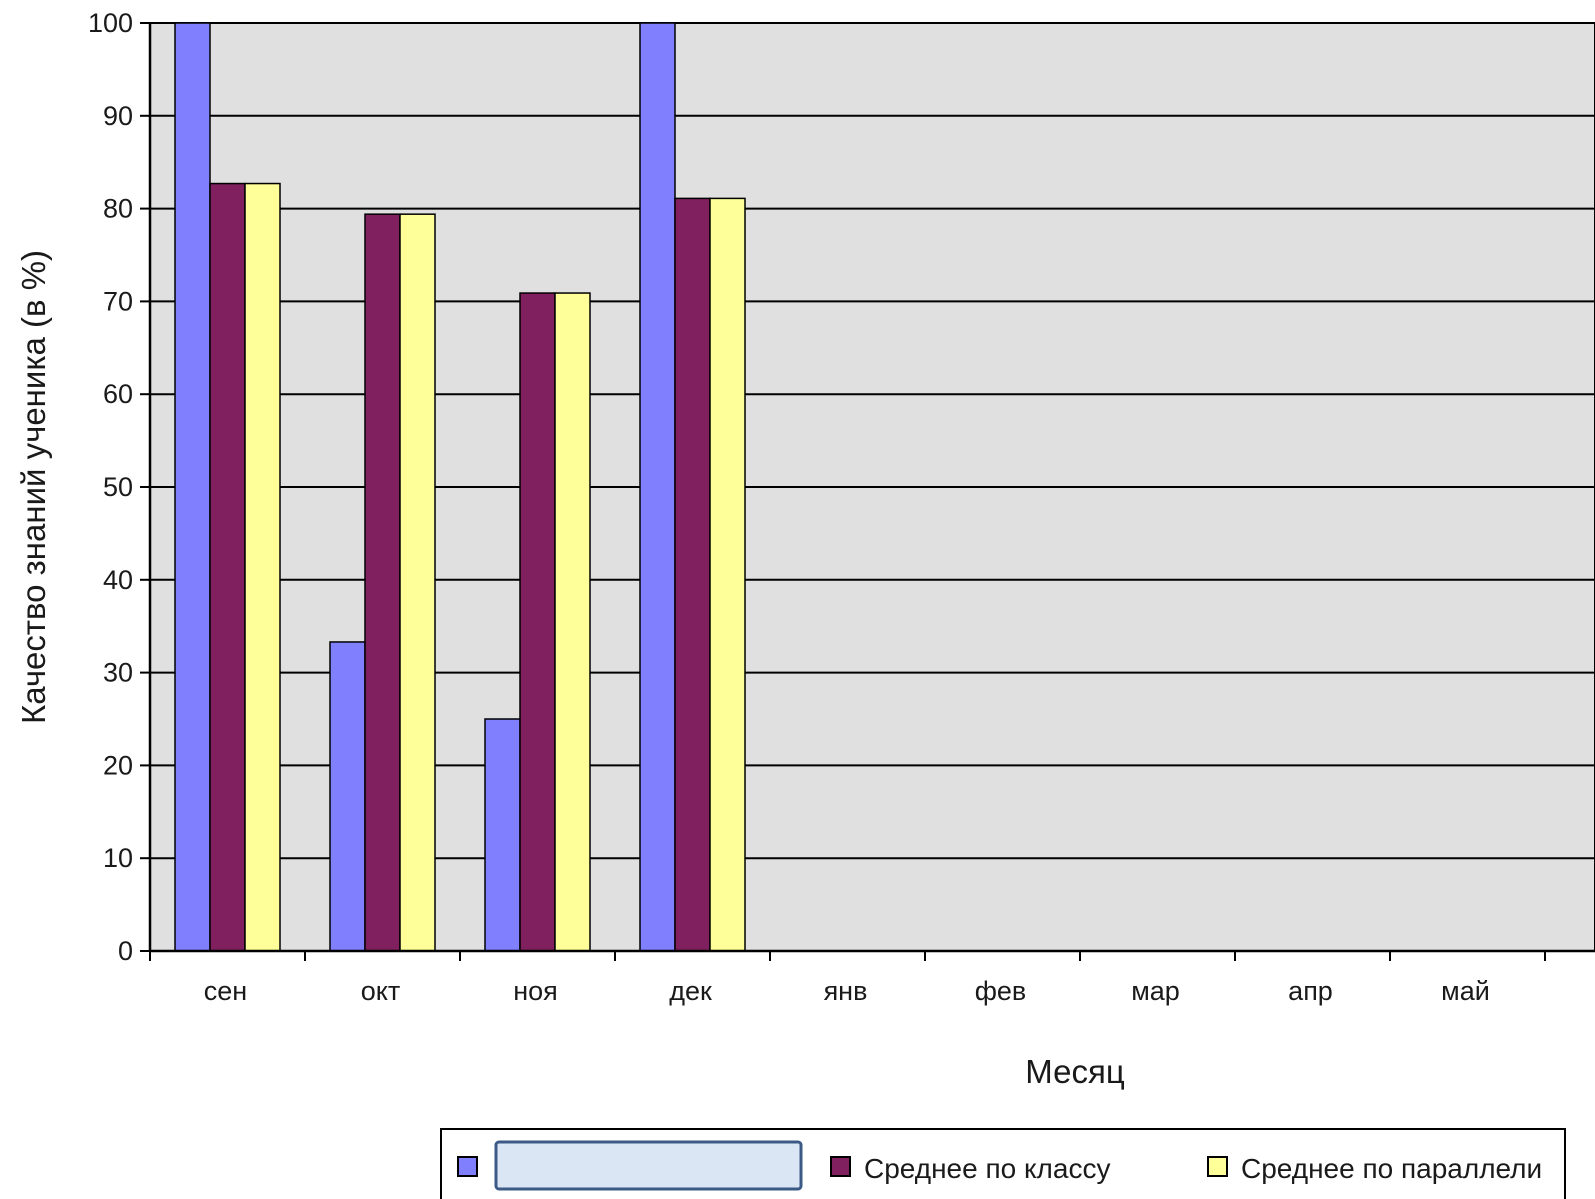 This screenshot has width=1595, height=1199. I want to click on x-tick-label-сен: сен, so click(225, 991).